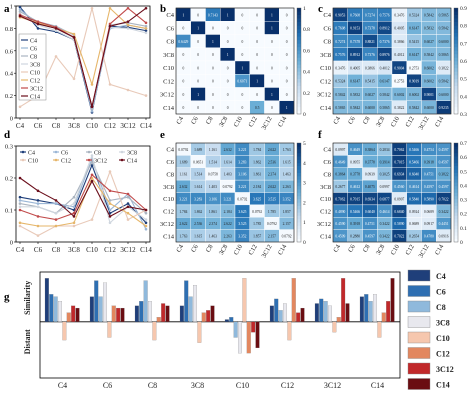  What do you see at coordinates (399, 82) in the screenshot?
I see `cell-label: 0.2753` at bounding box center [399, 82].